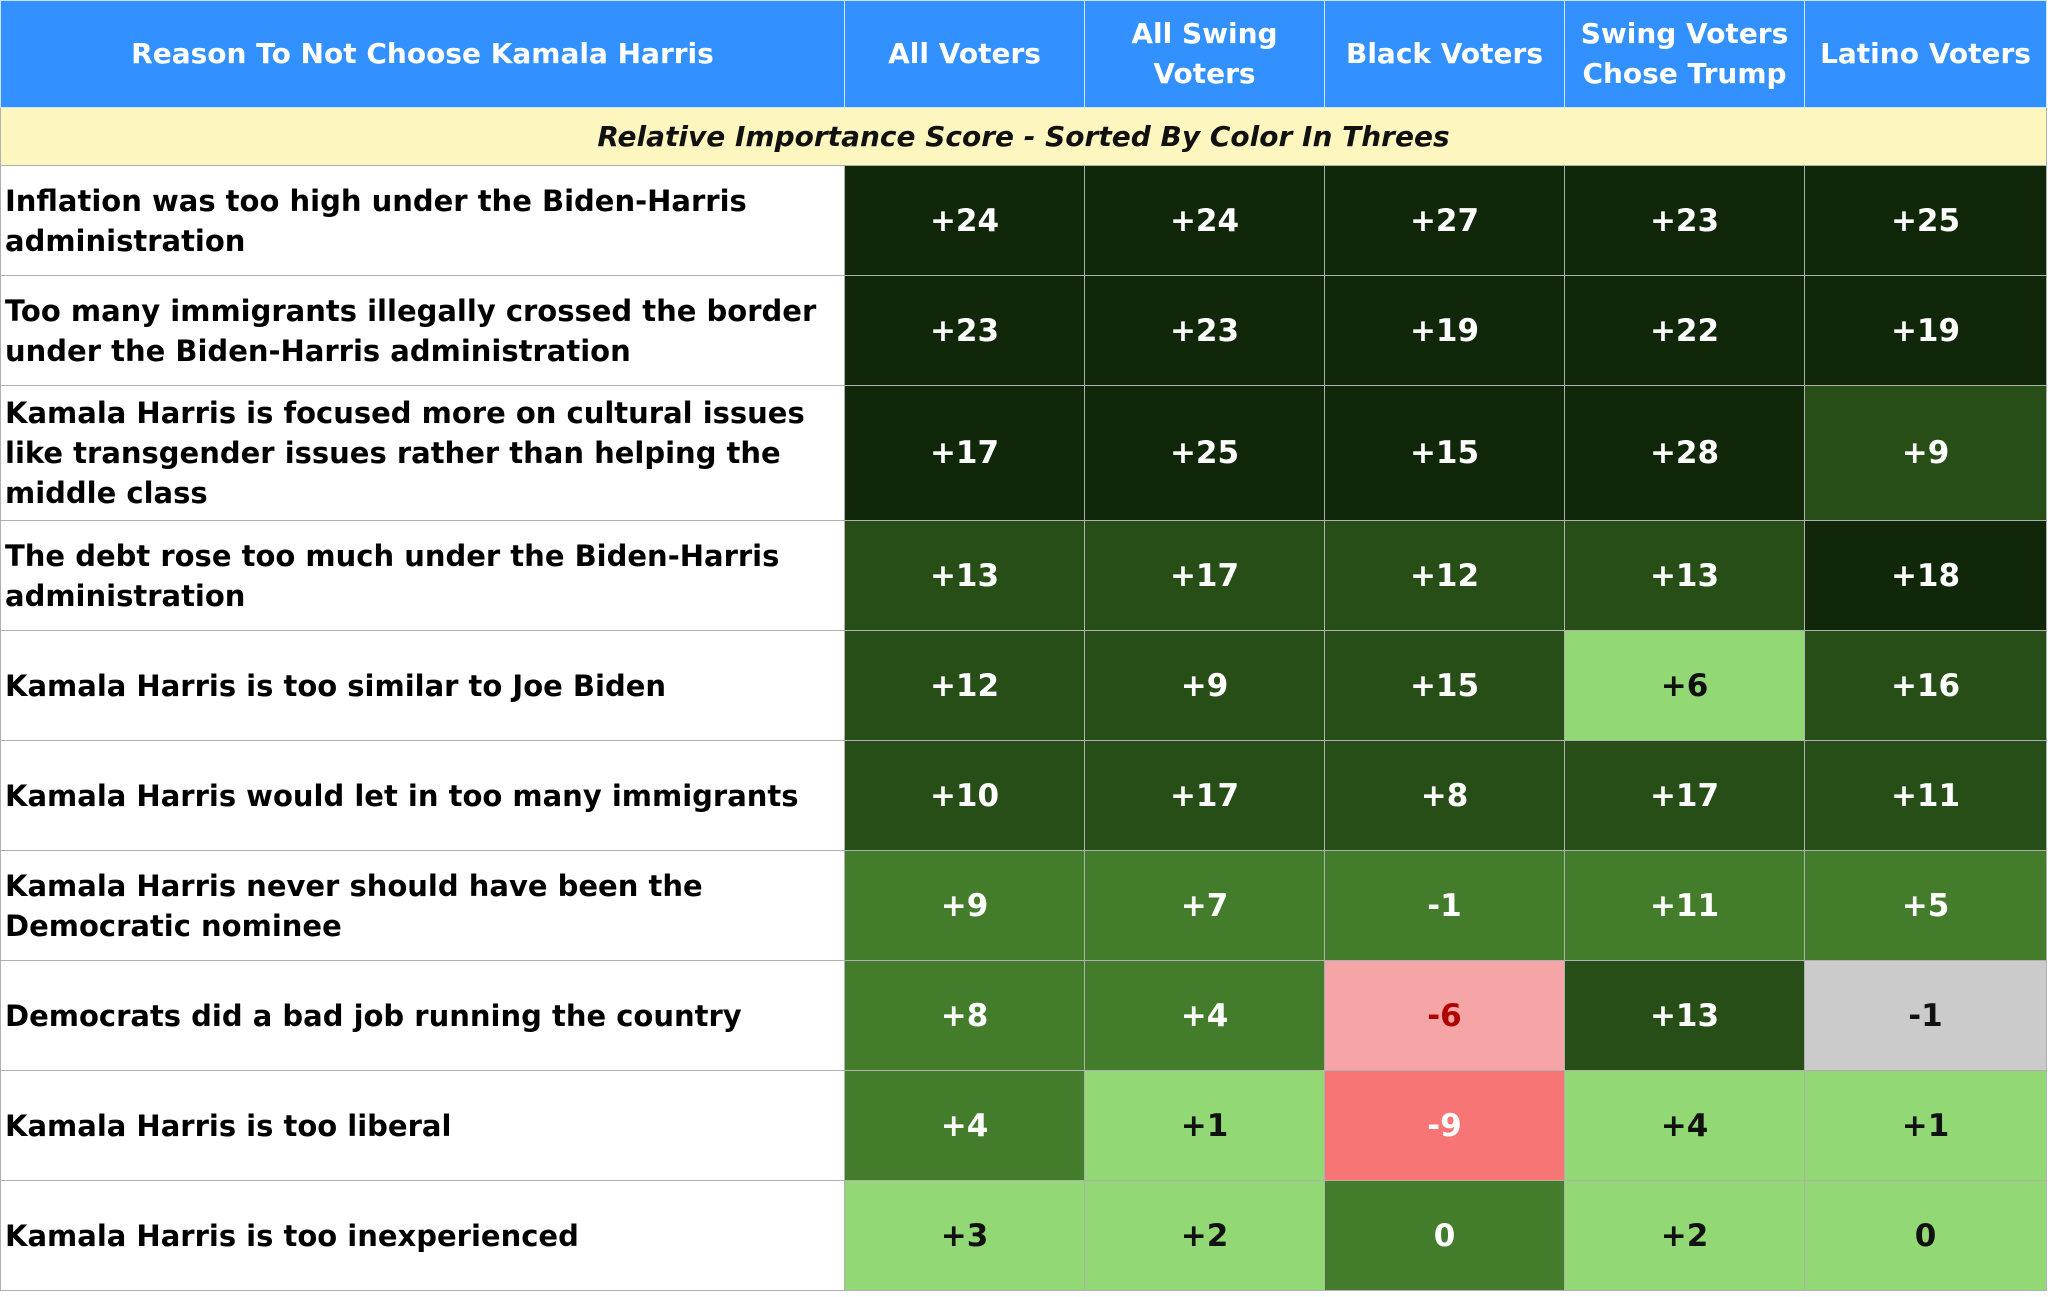 The width and height of the screenshot is (2048, 1297). Describe the element at coordinates (1204, 905) in the screenshot. I see `score-cell-all-swing-voters: +7` at that location.